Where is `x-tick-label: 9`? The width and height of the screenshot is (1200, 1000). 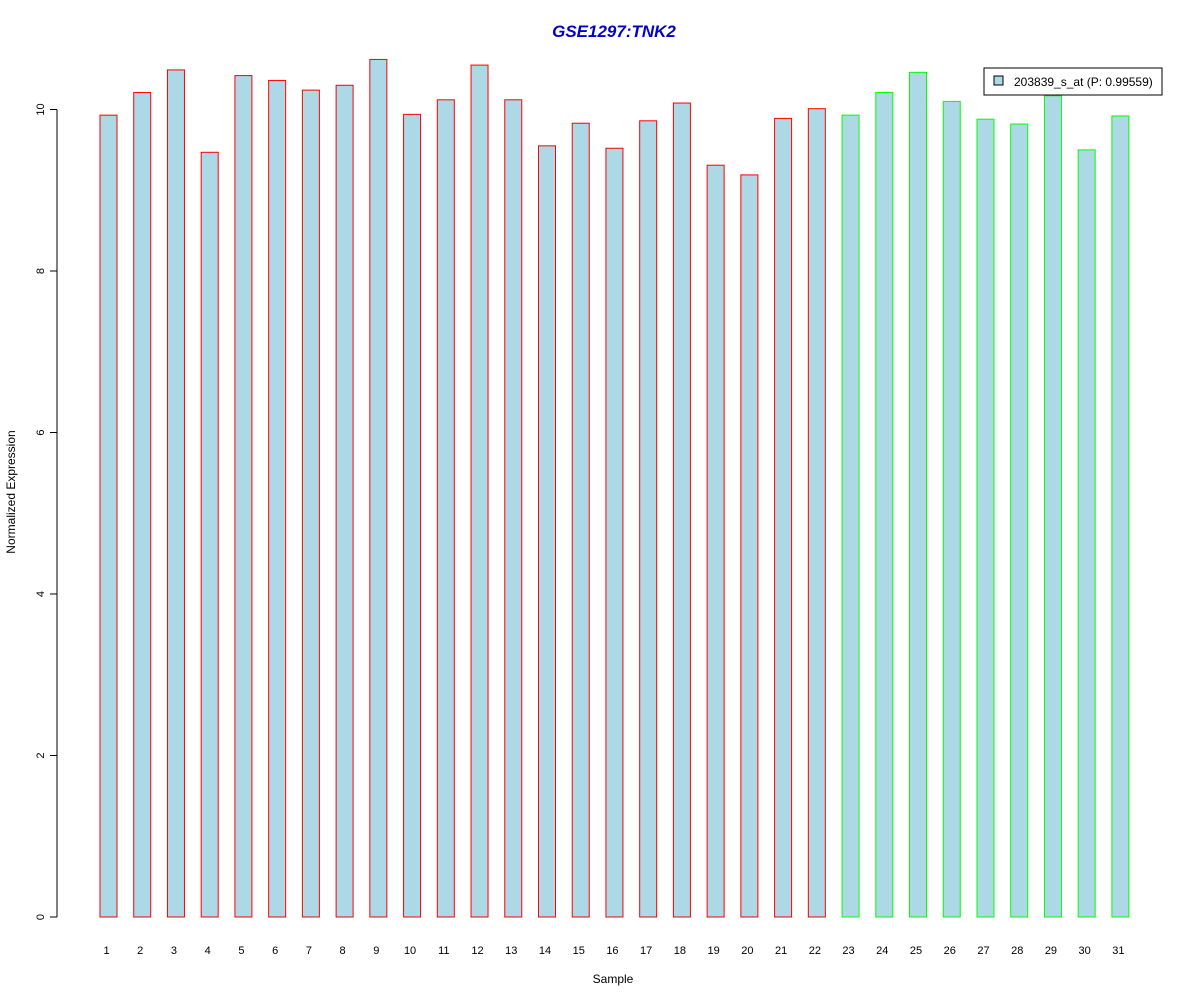 x-tick-label: 9 is located at coordinates (376, 951).